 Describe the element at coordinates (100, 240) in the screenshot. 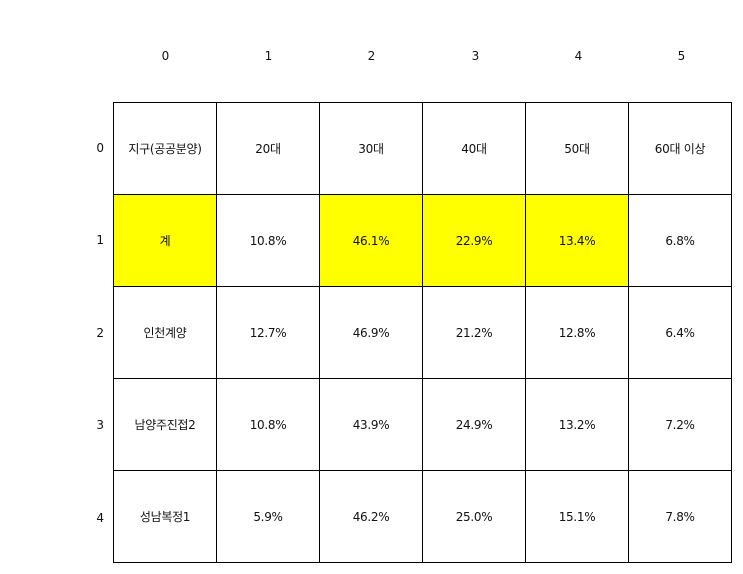

I see `row-index-1: 1` at that location.